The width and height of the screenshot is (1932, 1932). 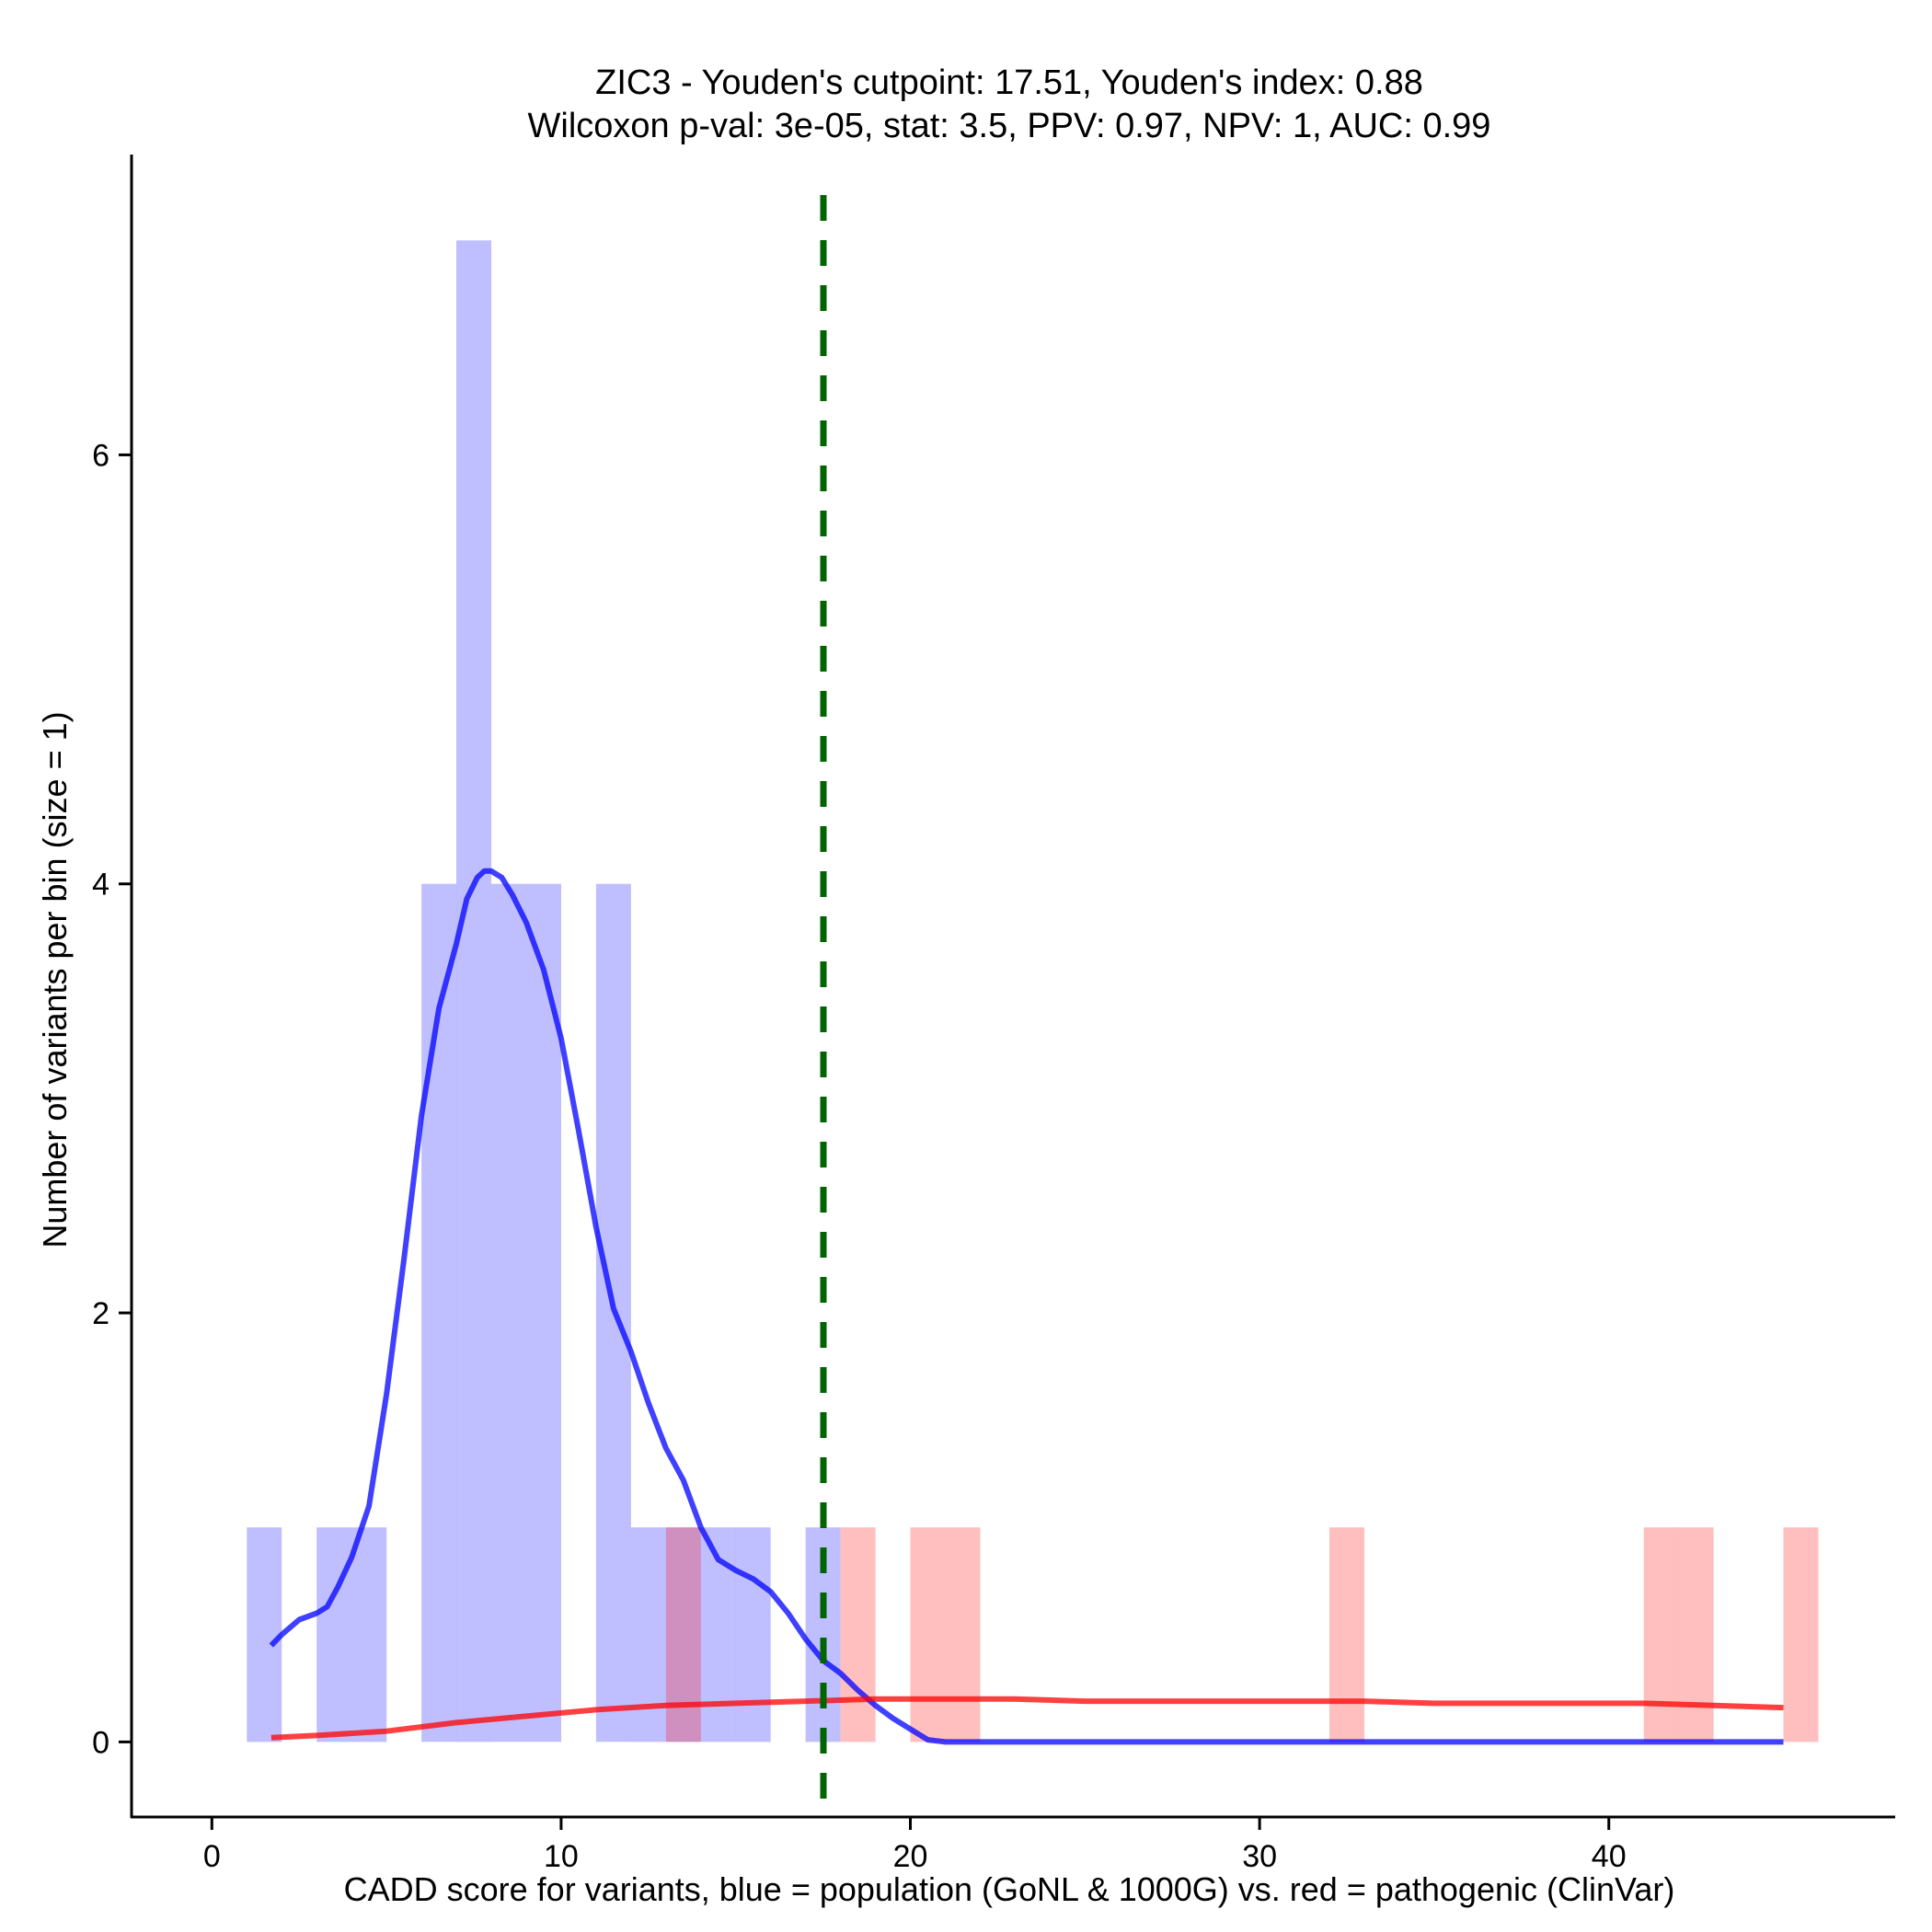 I want to click on y-tick-label: 4, so click(x=100, y=885).